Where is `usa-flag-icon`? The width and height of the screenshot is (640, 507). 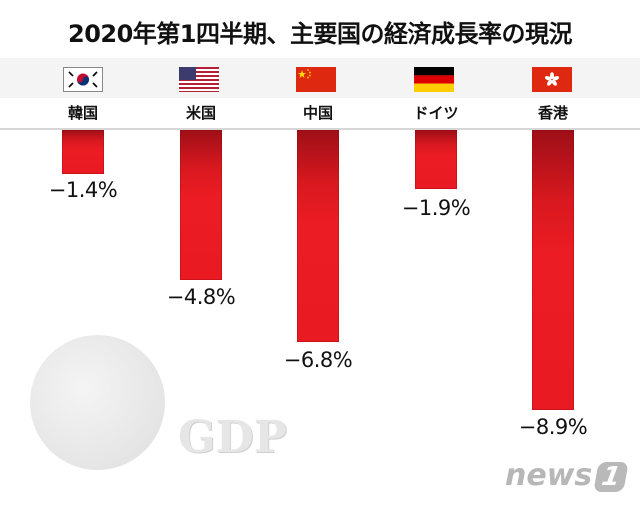 usa-flag-icon is located at coordinates (199, 79).